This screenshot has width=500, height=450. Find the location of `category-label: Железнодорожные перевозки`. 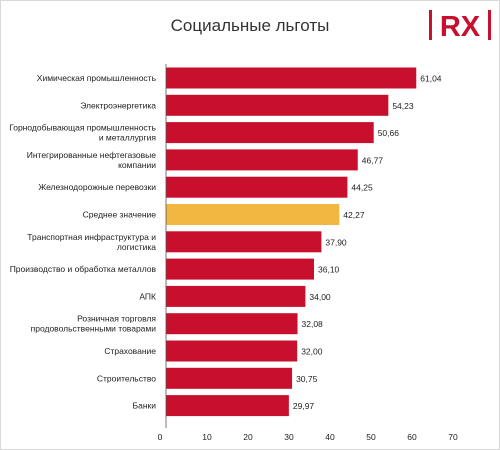

category-label: Железнодорожные перевозки is located at coordinates (97, 187).